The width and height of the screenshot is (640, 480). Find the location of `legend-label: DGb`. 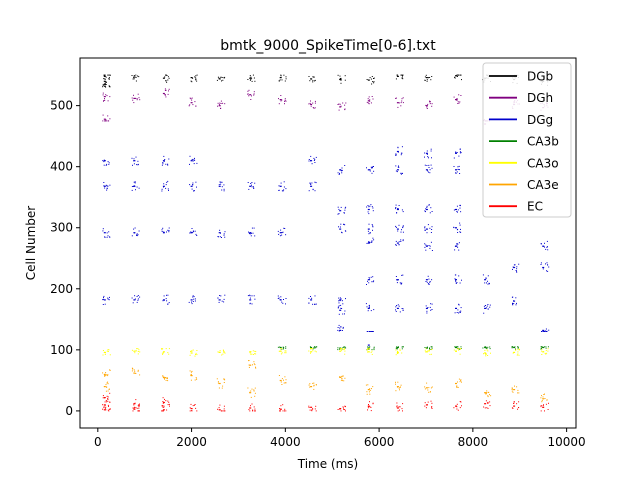

legend-label: DGb is located at coordinates (540, 77).